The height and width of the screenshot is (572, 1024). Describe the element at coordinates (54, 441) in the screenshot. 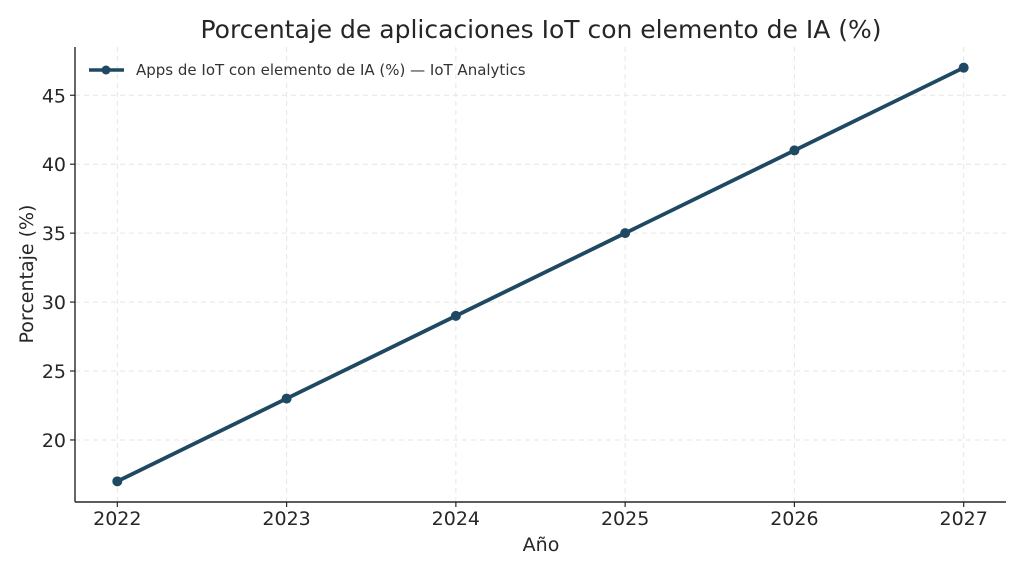

I see `y-tick-label-20: 20` at that location.